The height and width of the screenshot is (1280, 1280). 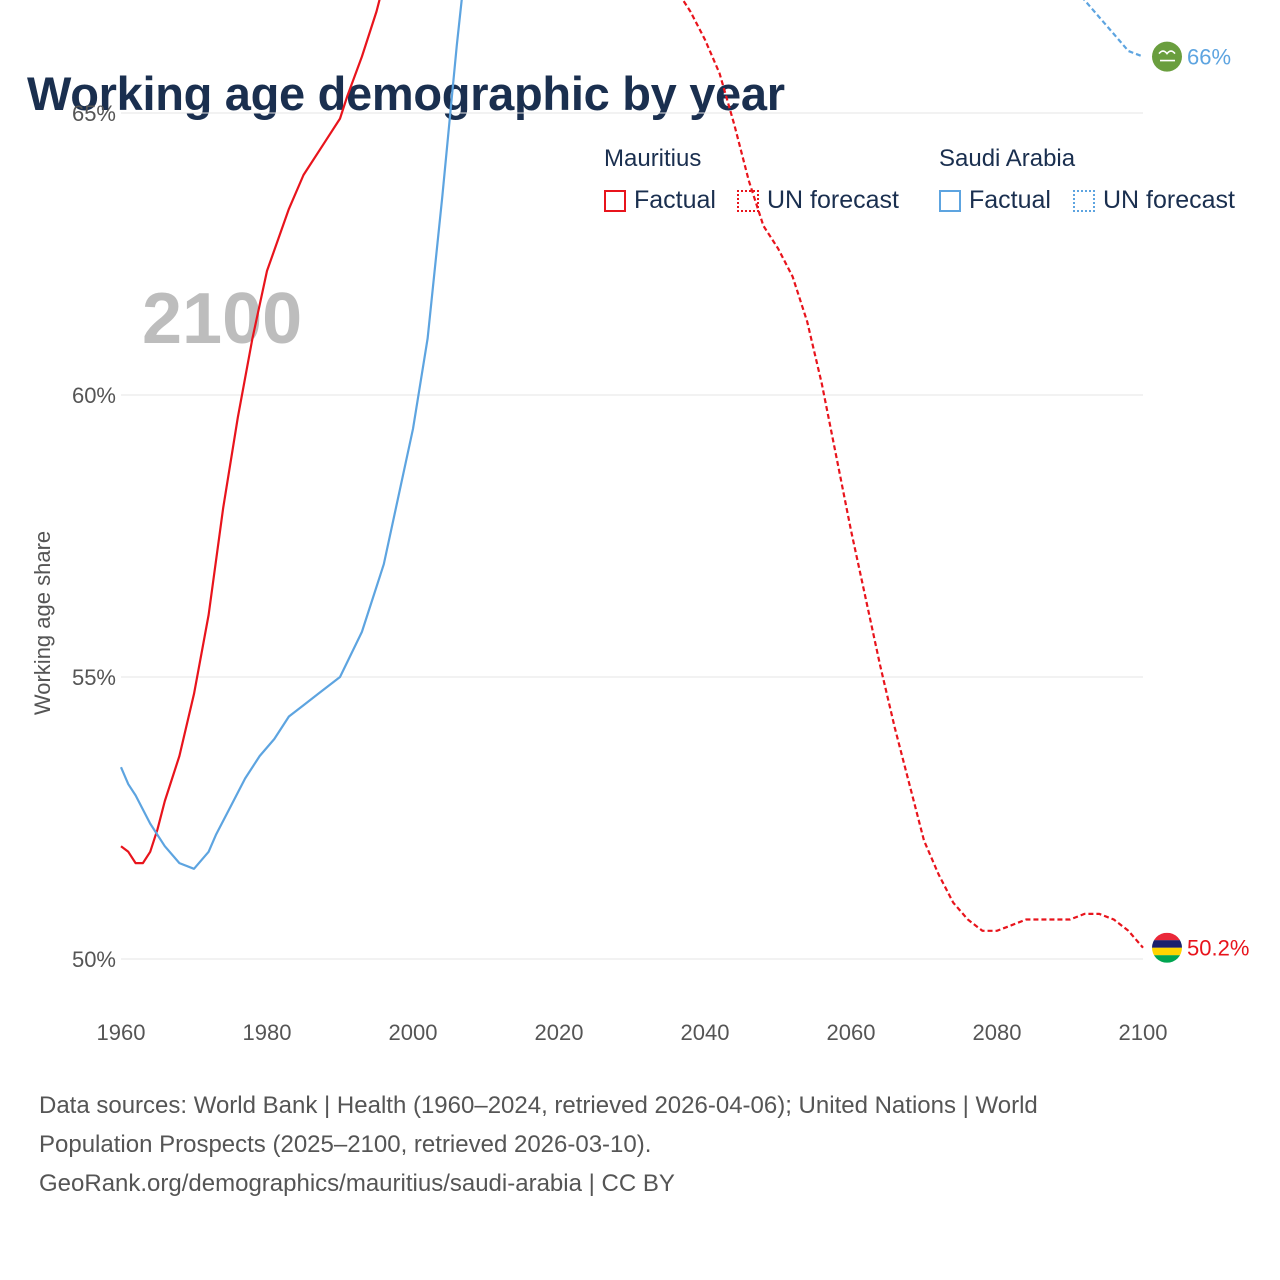 I want to click on legend-group-saudi-arabia: Saudi Arabia, so click(x=1007, y=158).